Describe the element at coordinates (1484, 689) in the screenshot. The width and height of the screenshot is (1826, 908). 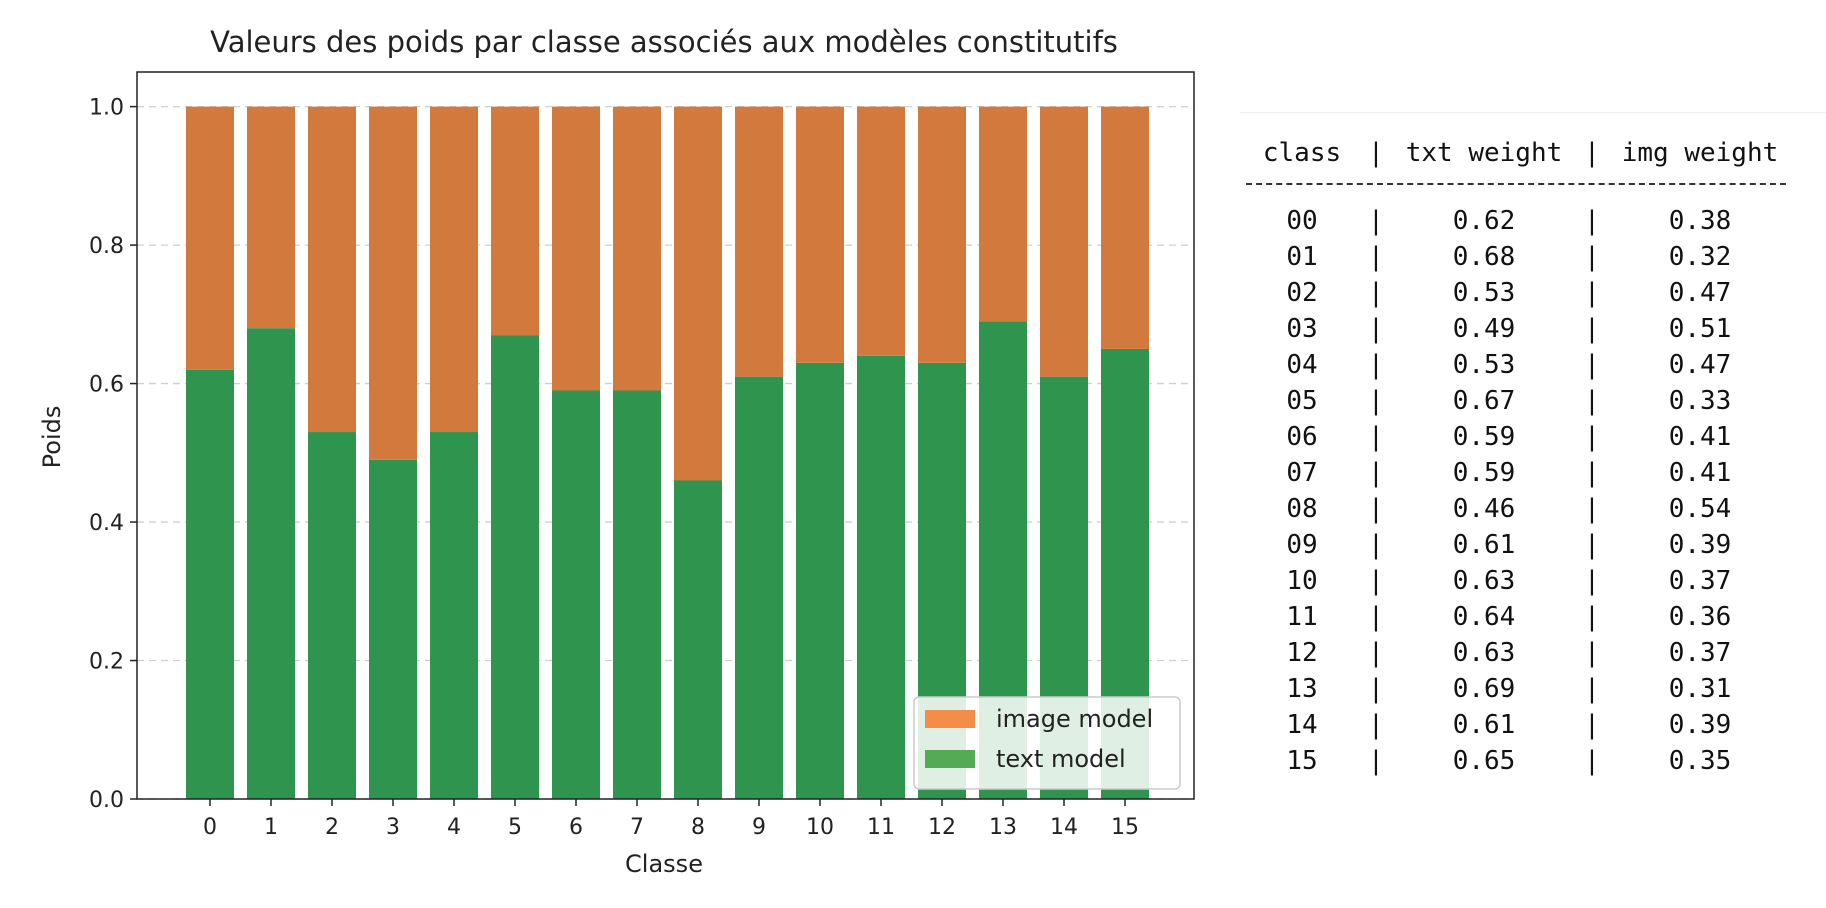
I see `cell-txt-weight: 0.69` at that location.